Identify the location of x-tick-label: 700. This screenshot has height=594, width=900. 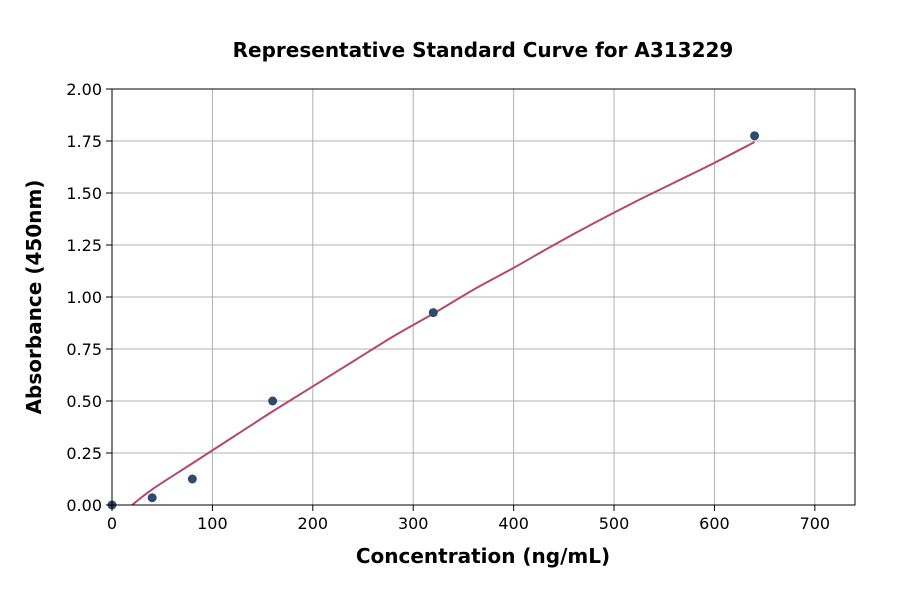
(815, 523).